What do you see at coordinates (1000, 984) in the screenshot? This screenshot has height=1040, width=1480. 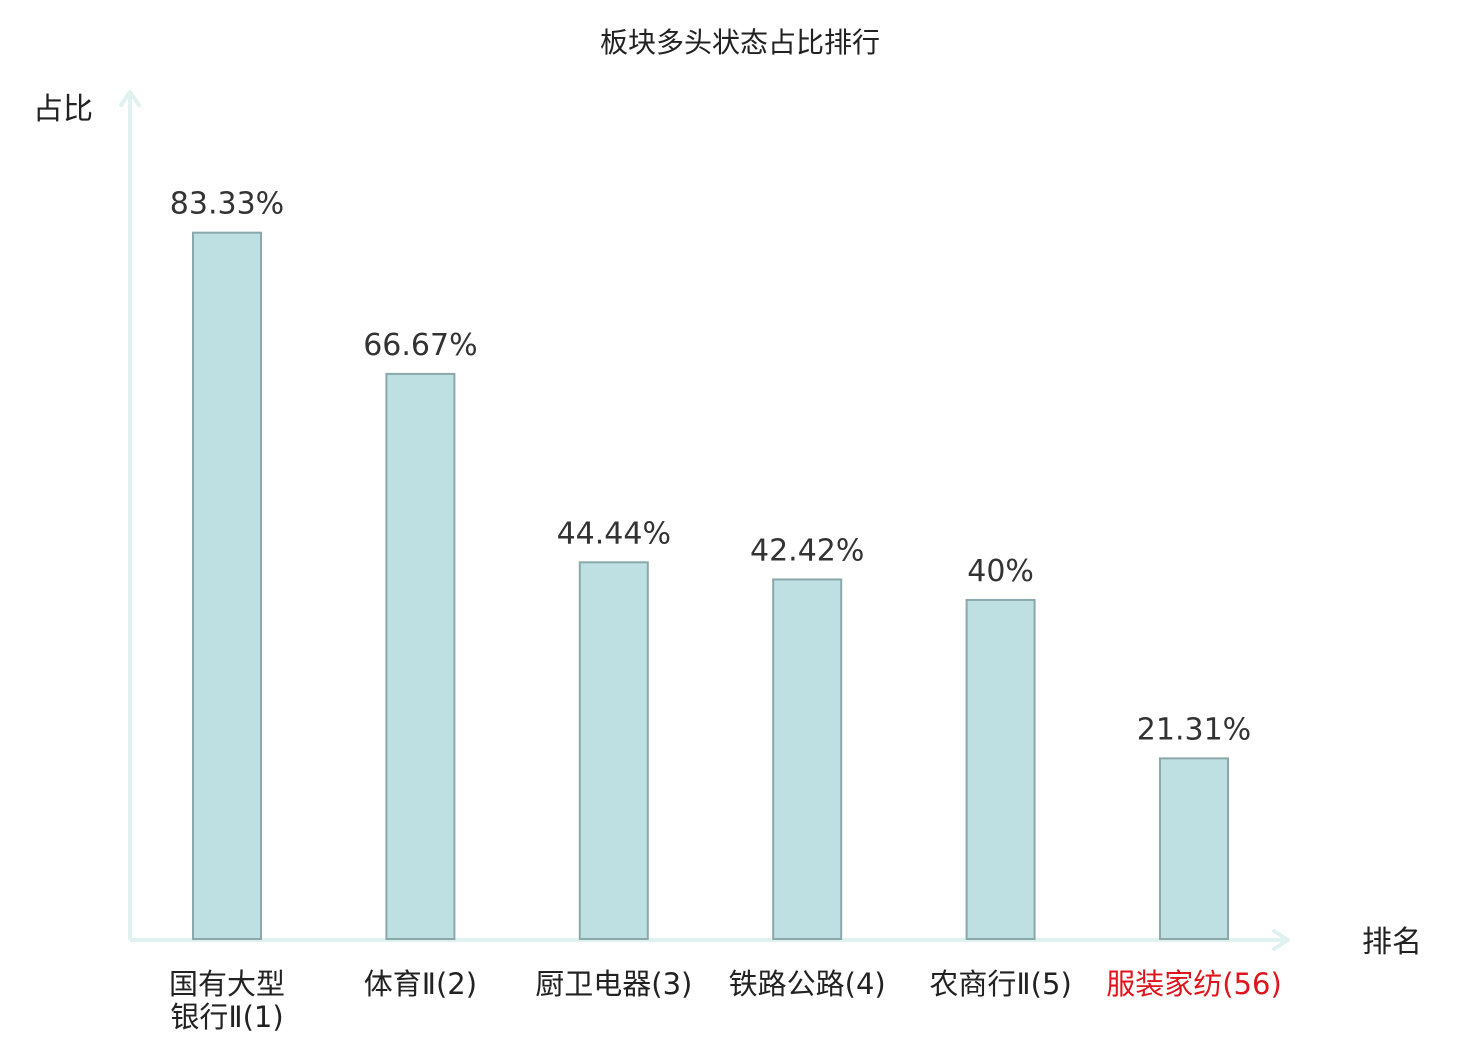 I see `category-label-5: 农商行Ⅱ(5)` at bounding box center [1000, 984].